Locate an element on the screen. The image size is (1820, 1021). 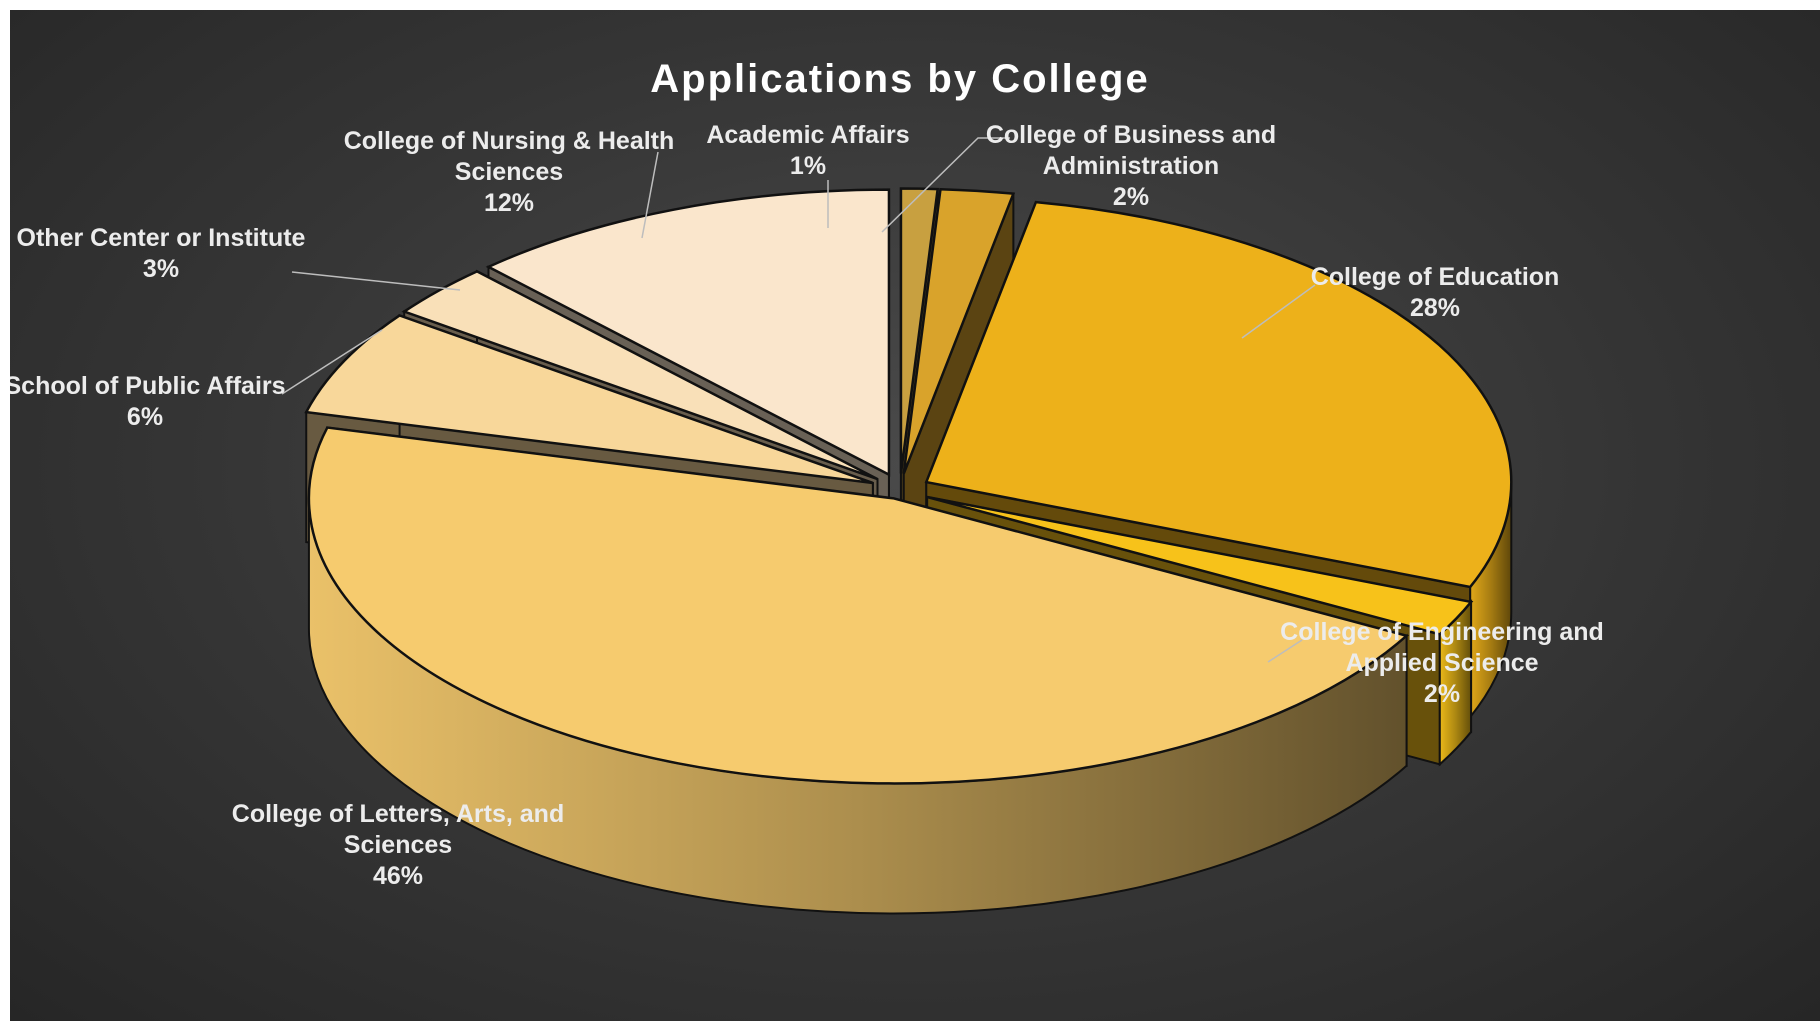
data-label-value: 28% is located at coordinates (1435, 308).